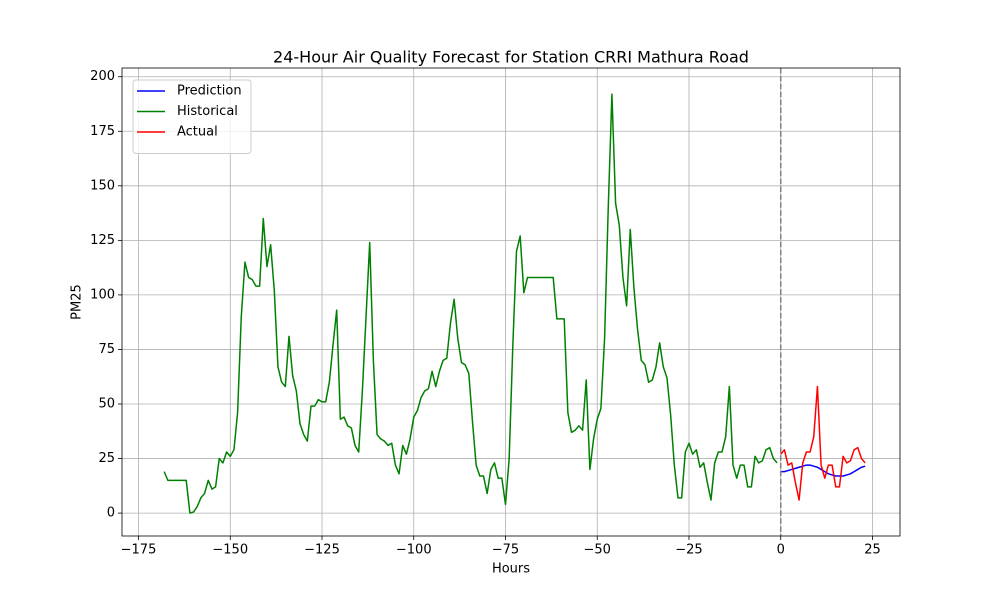  I want to click on legend-label: Actual, so click(197, 132).